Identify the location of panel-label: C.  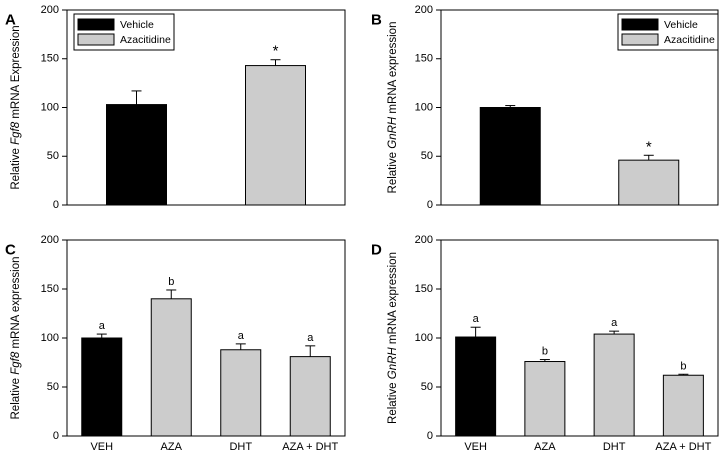
(10, 249).